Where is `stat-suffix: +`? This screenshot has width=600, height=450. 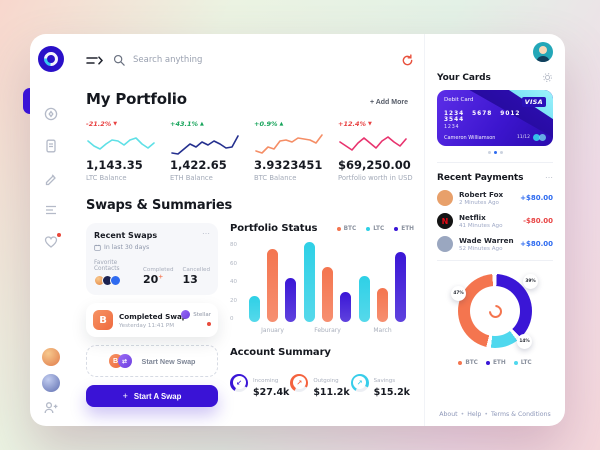 stat-suffix: + is located at coordinates (161, 277).